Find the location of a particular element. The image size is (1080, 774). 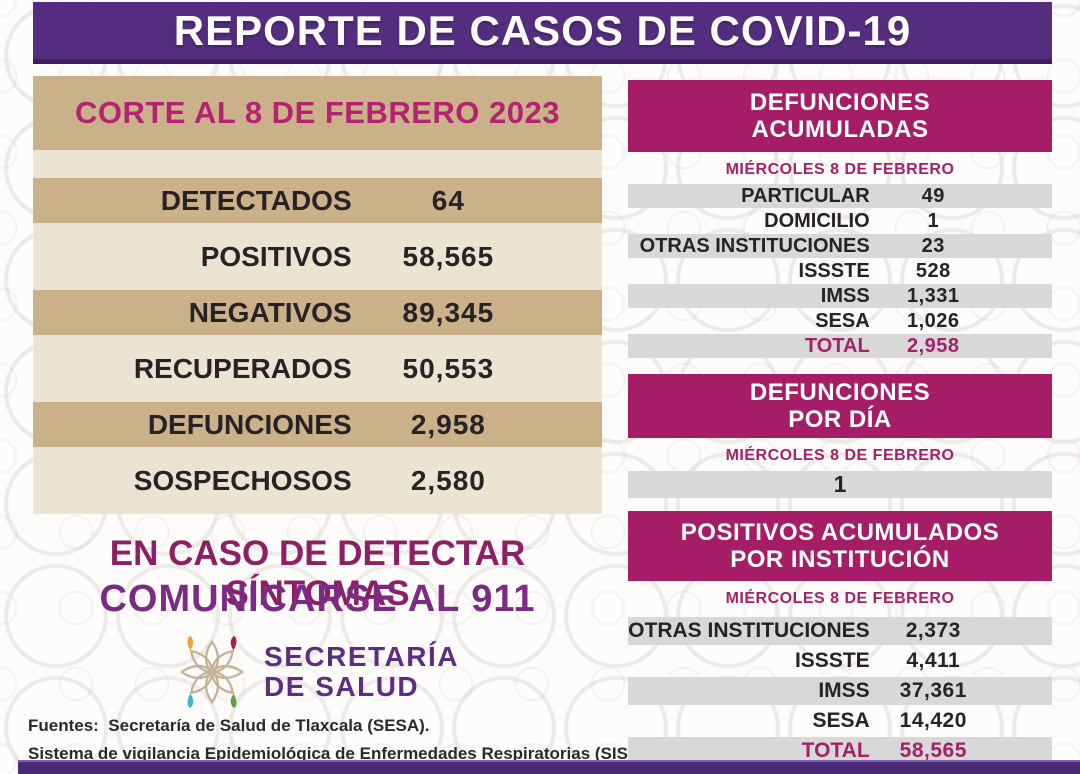

stat-label: POSITIVOS is located at coordinates (276, 256).